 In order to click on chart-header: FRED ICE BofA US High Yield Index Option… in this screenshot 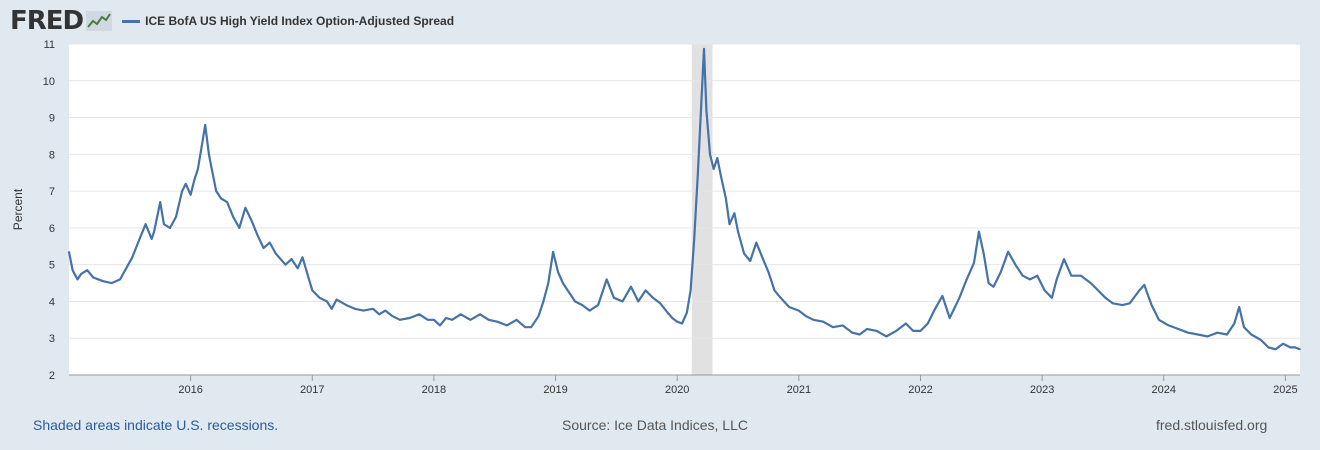, I will do `click(232, 21)`.